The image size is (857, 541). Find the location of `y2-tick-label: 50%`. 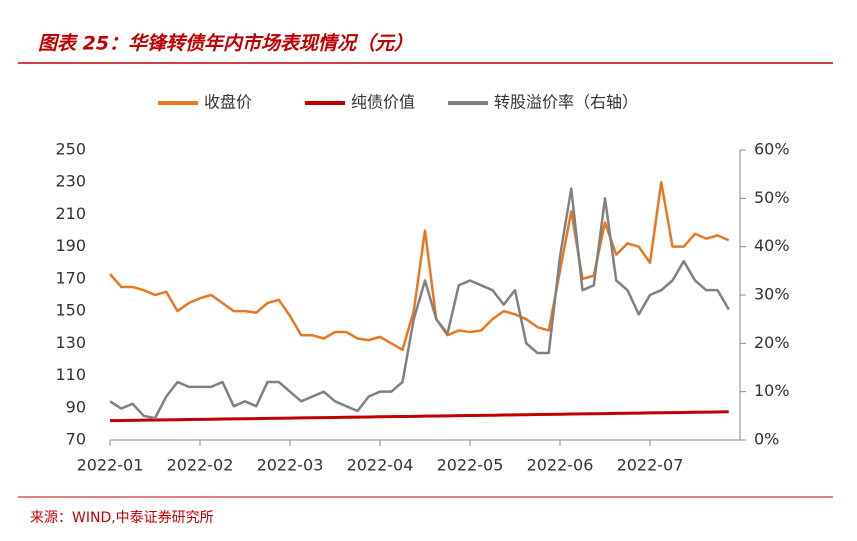

y2-tick-label: 50% is located at coordinates (772, 197).